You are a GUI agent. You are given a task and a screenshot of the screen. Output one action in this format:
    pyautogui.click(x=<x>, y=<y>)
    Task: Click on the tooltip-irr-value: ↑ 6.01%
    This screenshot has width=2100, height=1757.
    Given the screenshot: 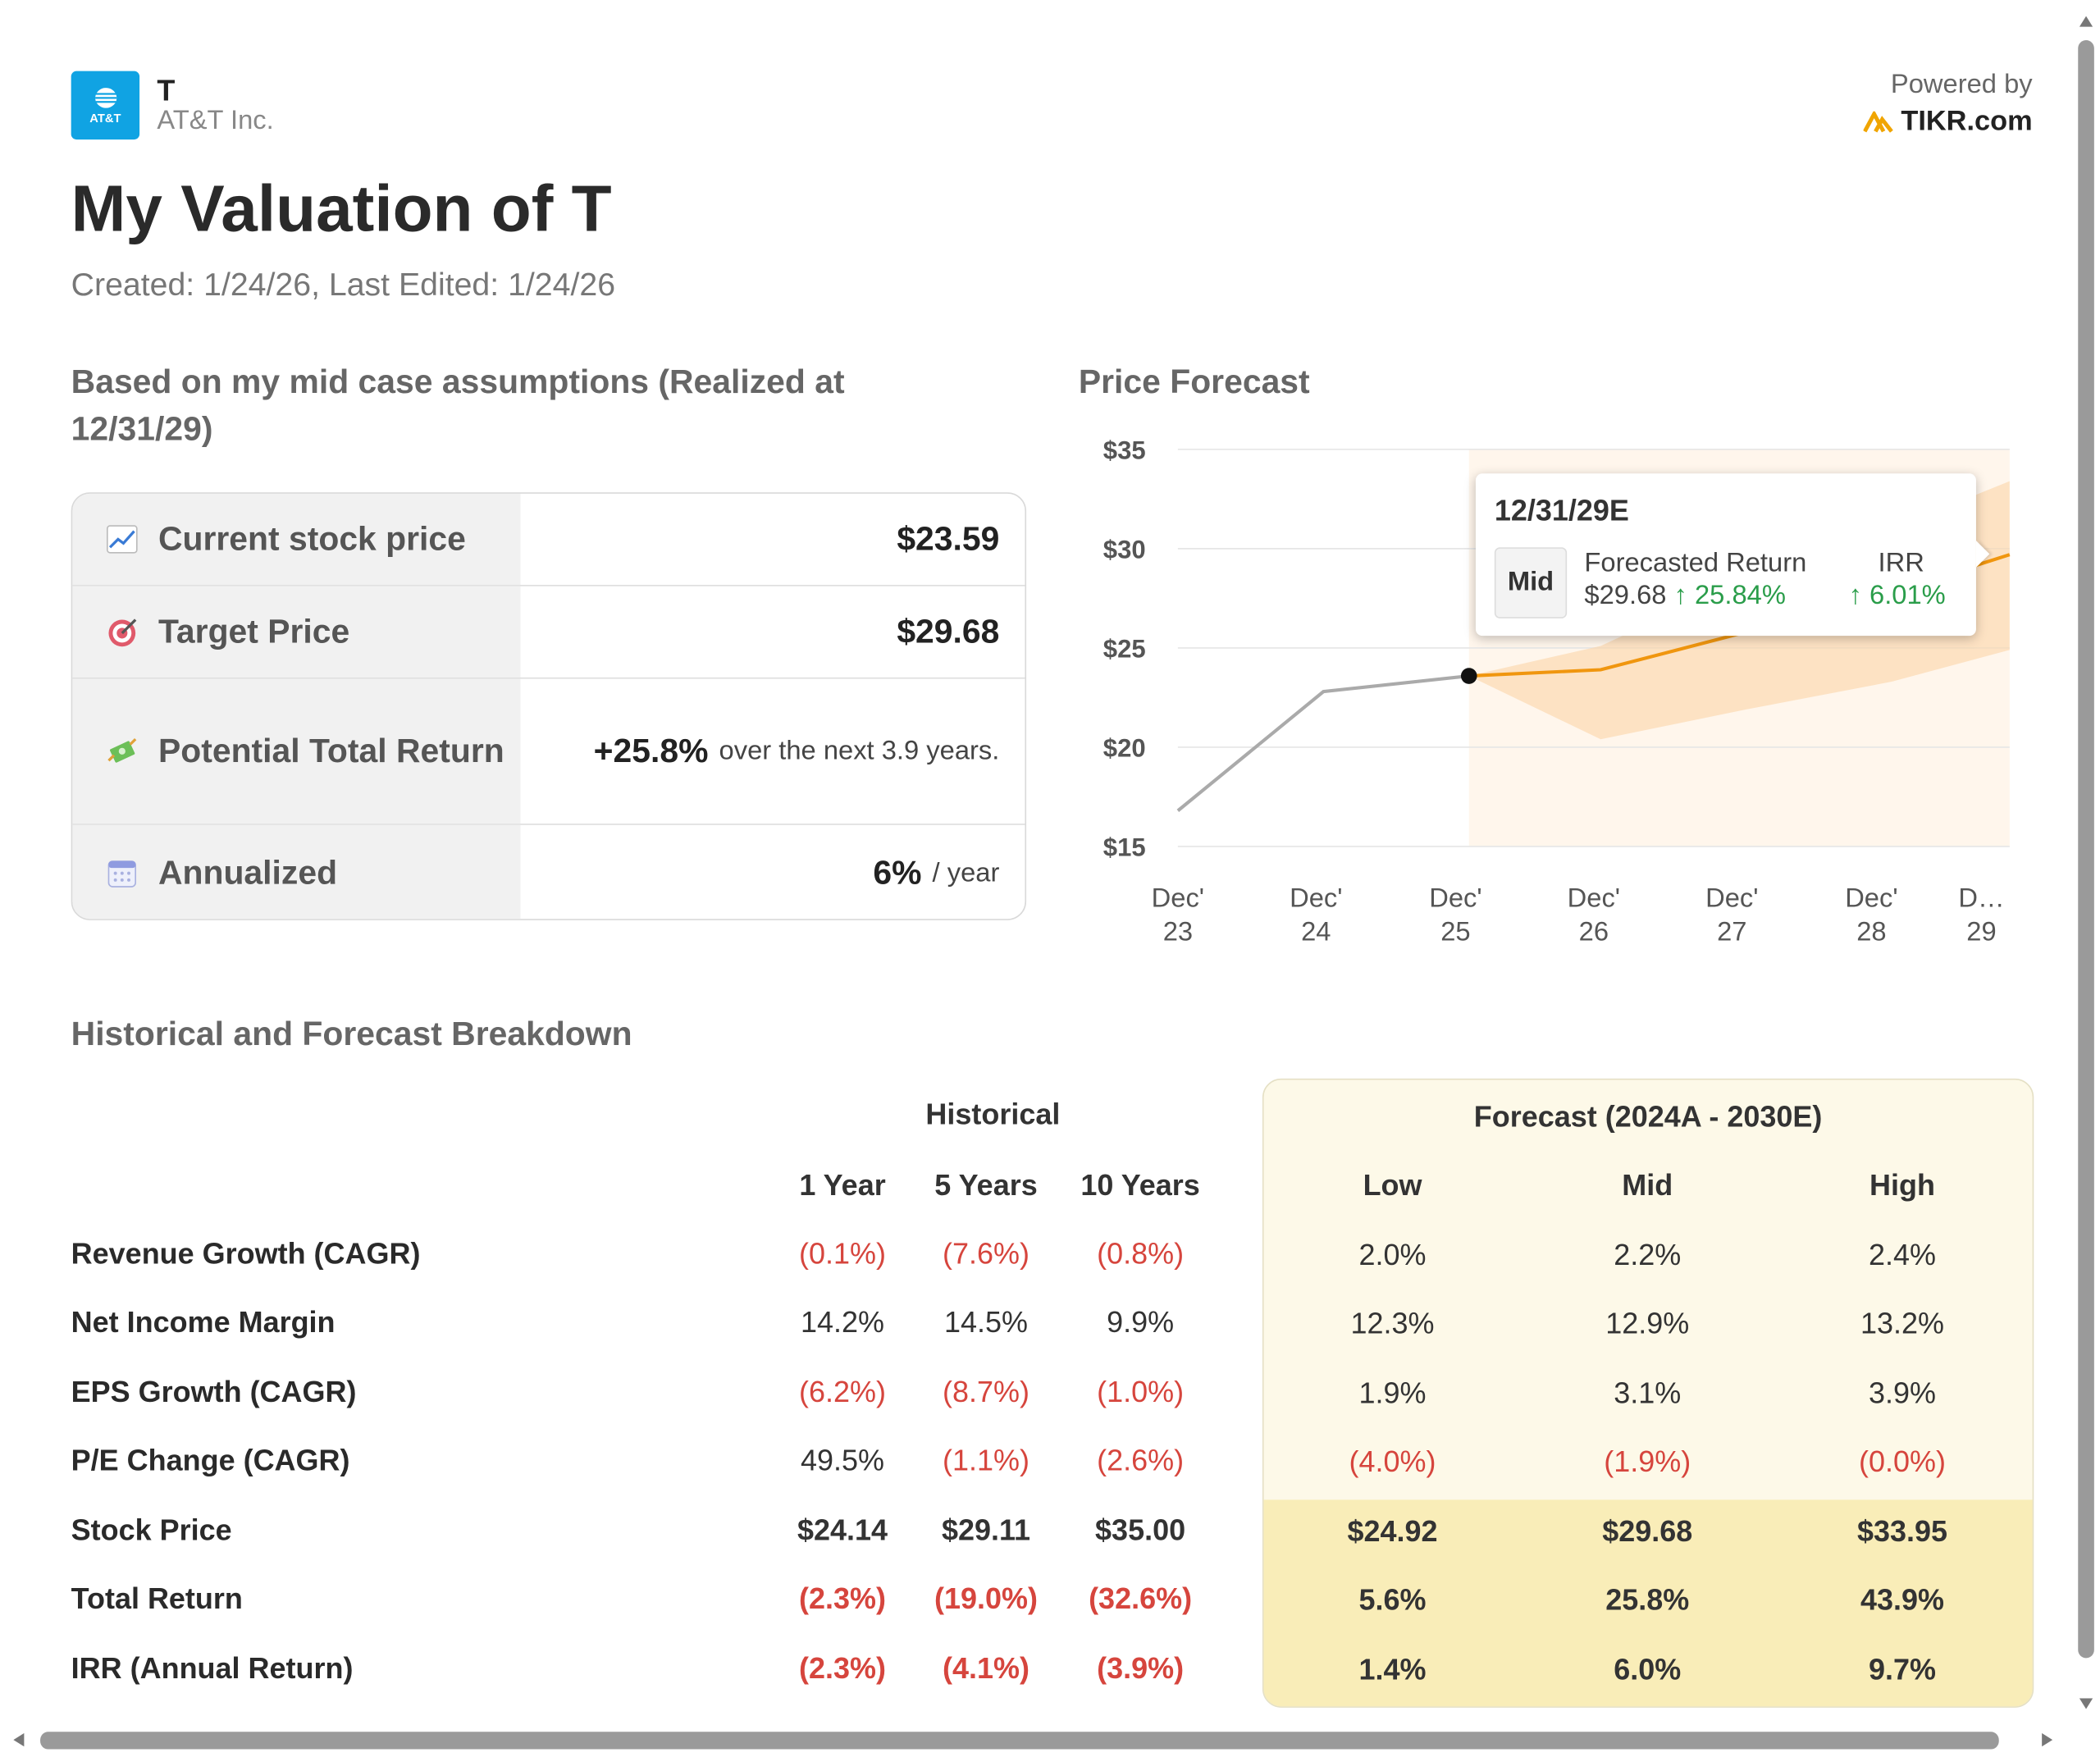 What is the action you would take?
    pyautogui.click(x=1897, y=596)
    